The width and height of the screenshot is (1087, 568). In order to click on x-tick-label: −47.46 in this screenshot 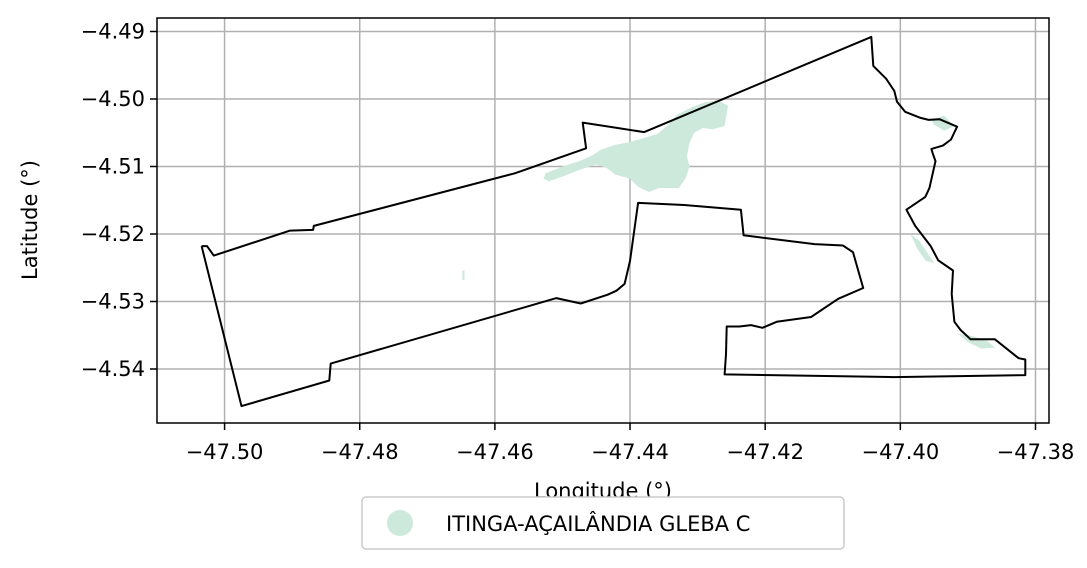, I will do `click(495, 452)`.